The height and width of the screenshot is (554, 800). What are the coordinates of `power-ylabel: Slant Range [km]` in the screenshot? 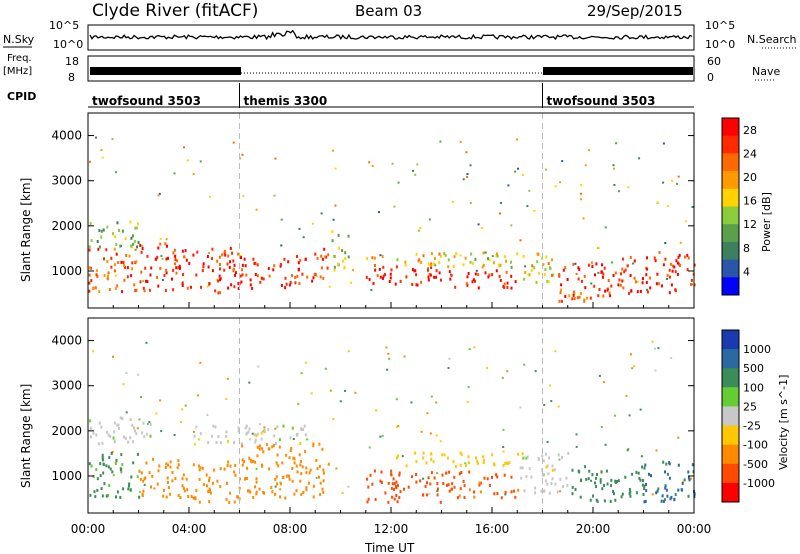 It's located at (26, 230).